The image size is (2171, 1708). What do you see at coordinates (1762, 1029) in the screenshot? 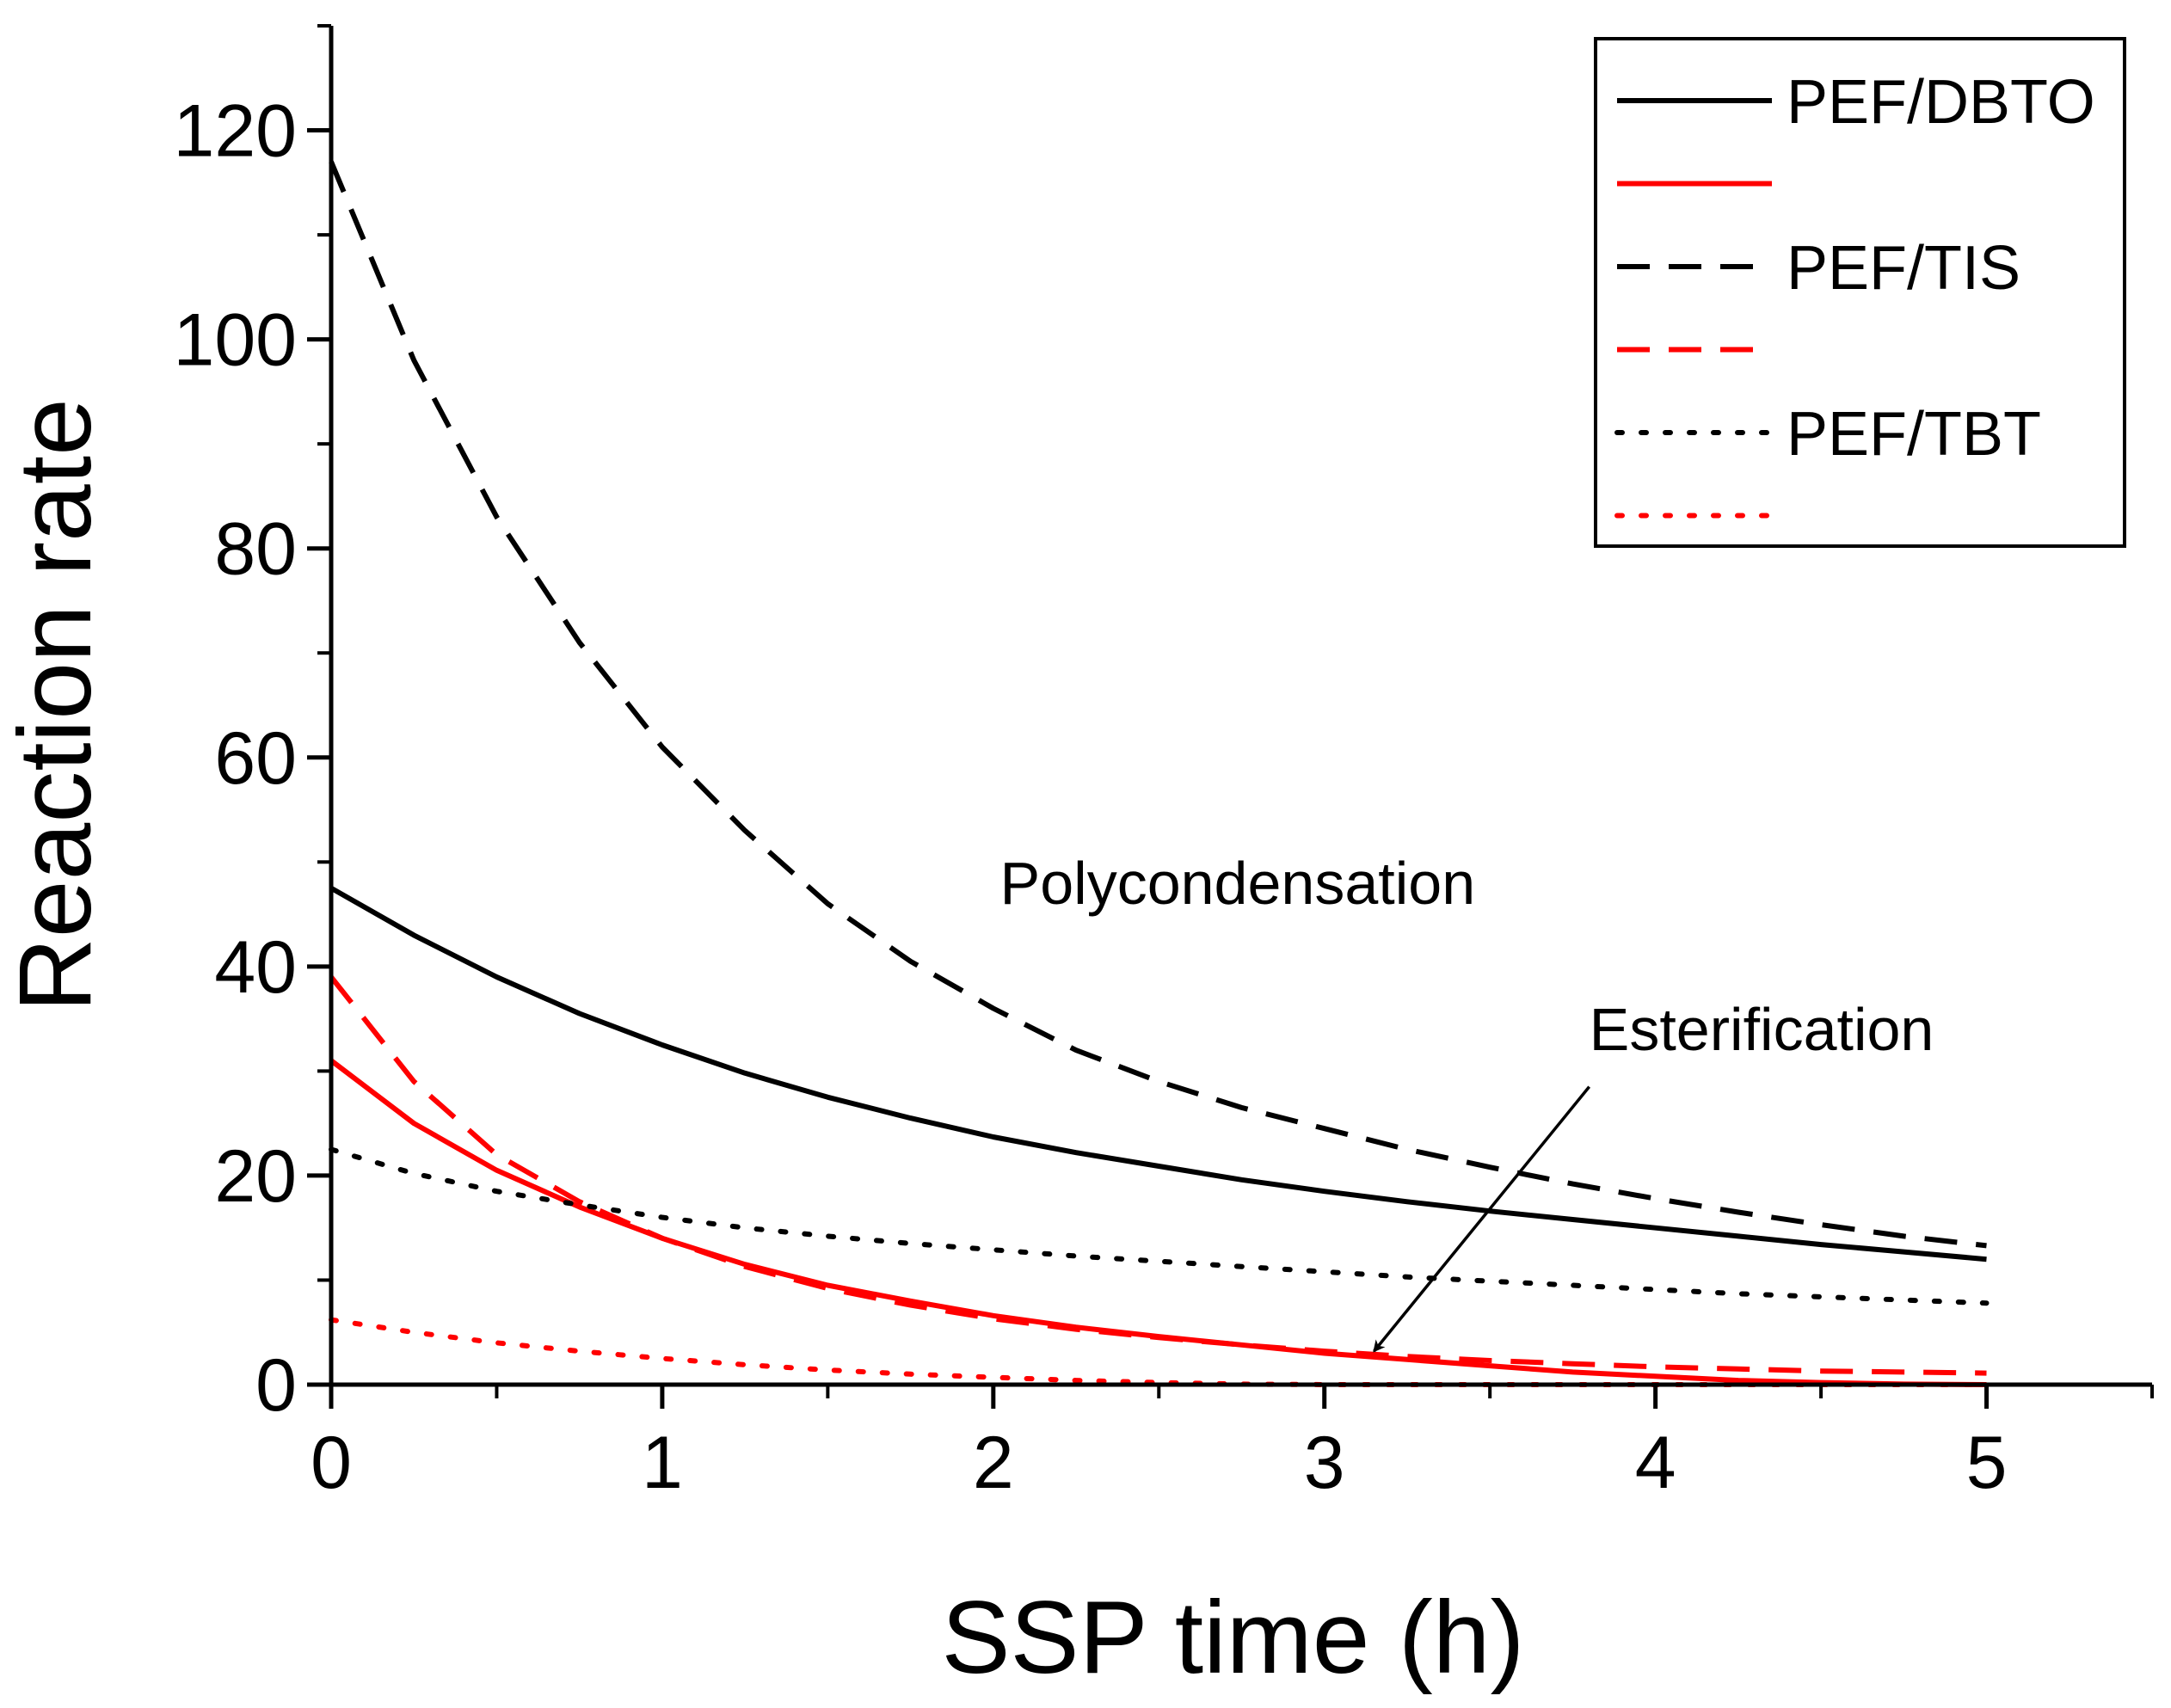
I see `annotation-label: Esterification` at bounding box center [1762, 1029].